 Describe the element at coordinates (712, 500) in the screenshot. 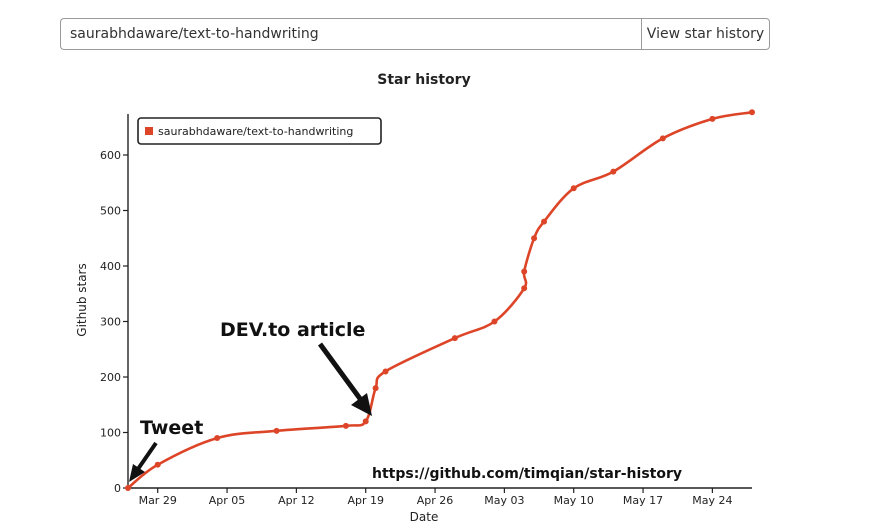

I see `x-tick-label: May 24` at that location.